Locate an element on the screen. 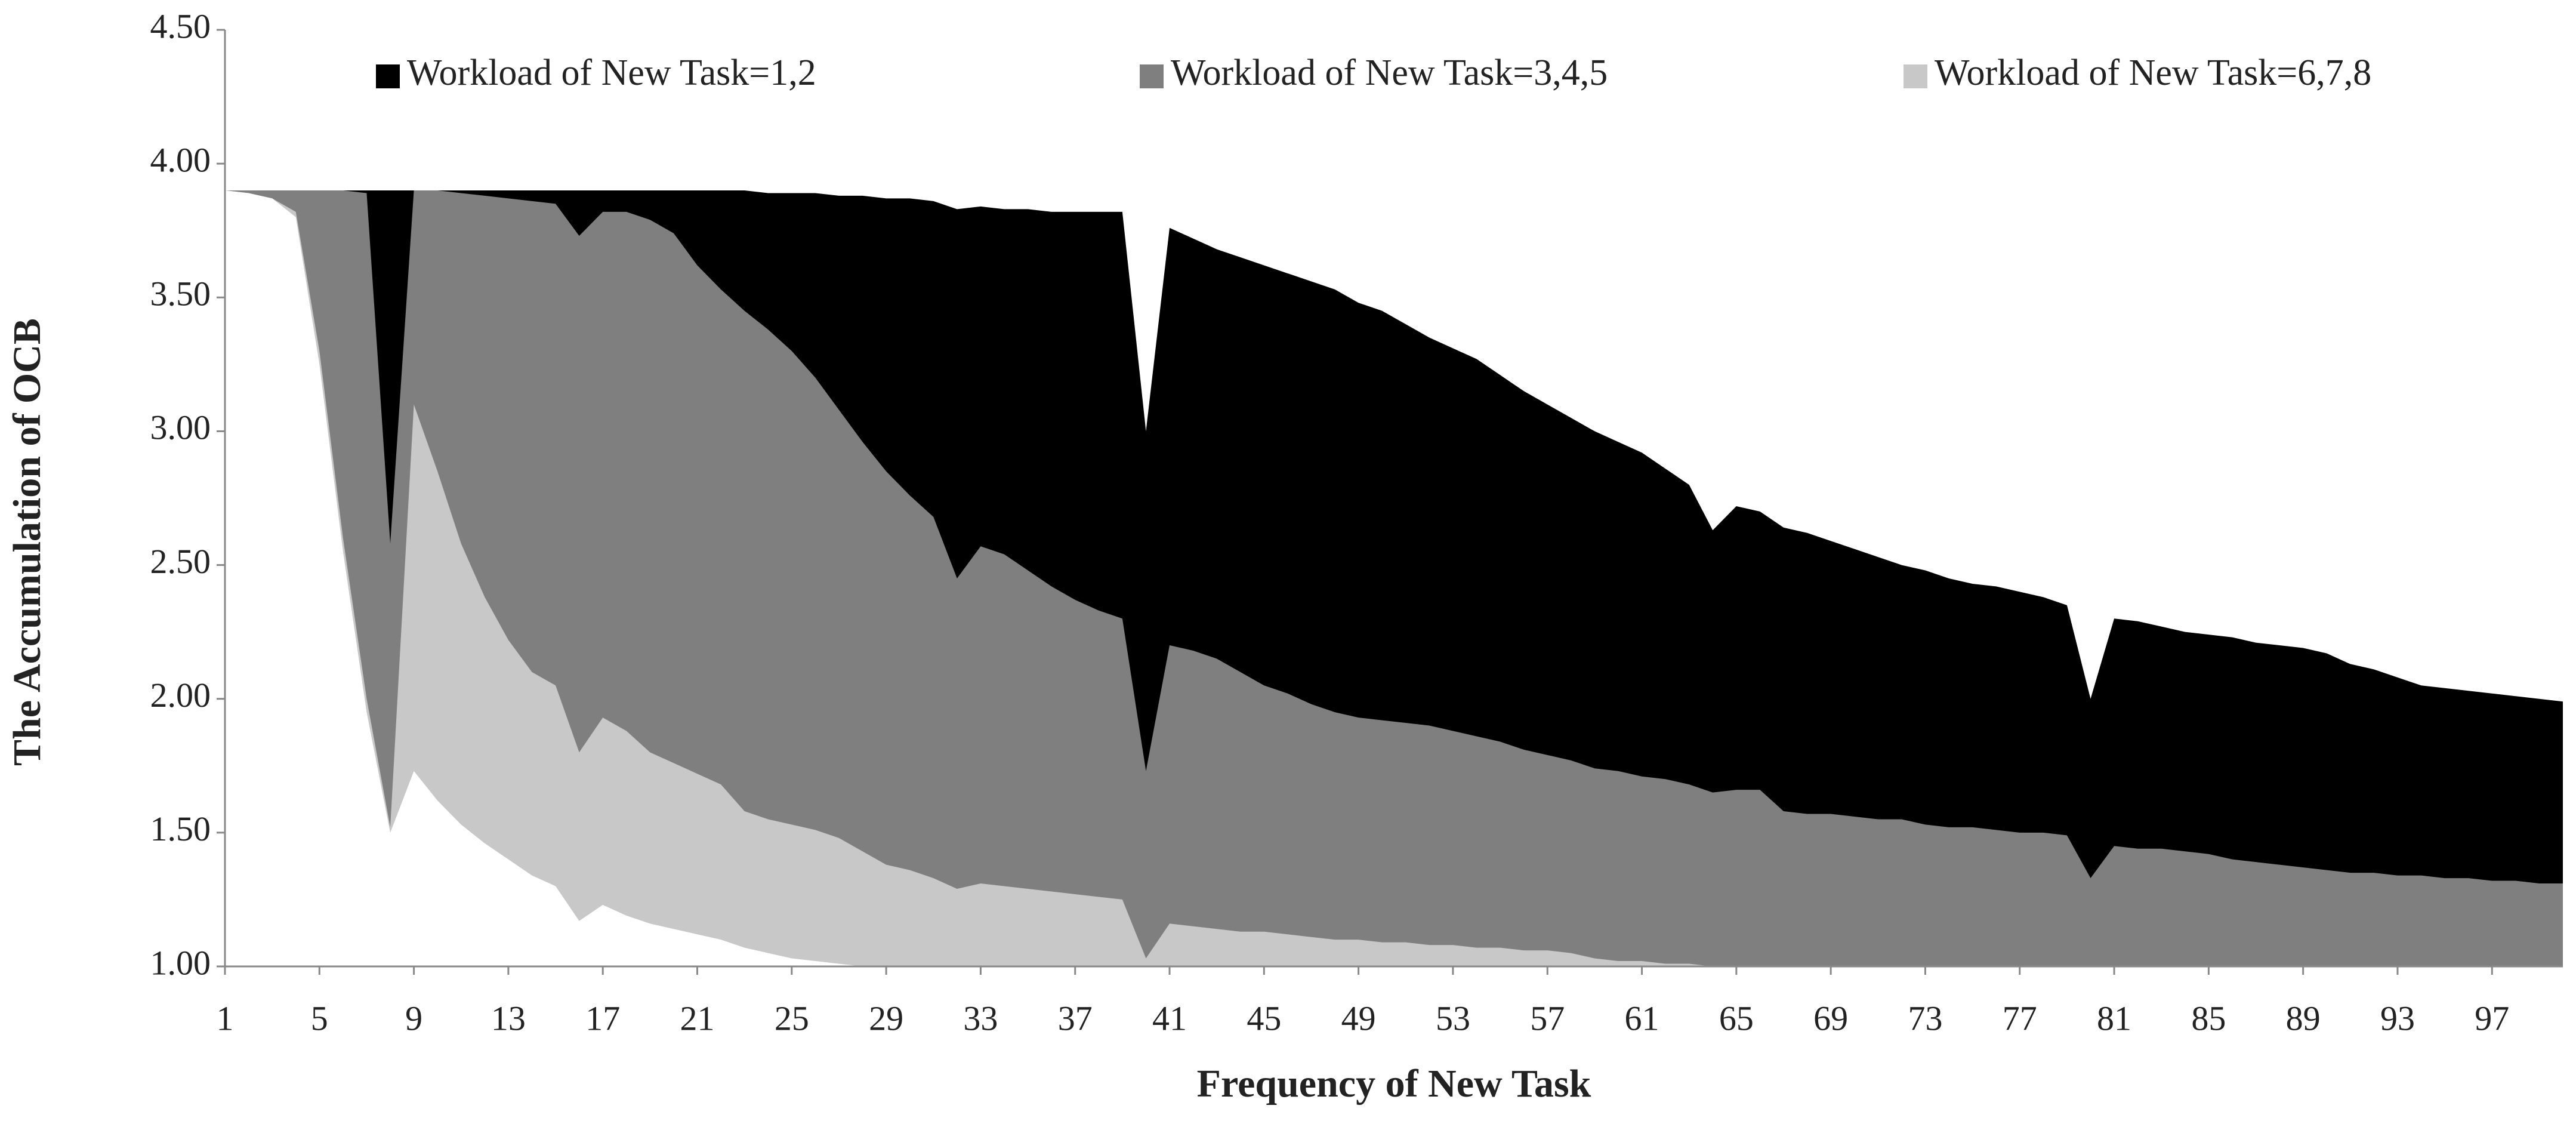  y-tick-label: 3.00 is located at coordinates (181, 427).